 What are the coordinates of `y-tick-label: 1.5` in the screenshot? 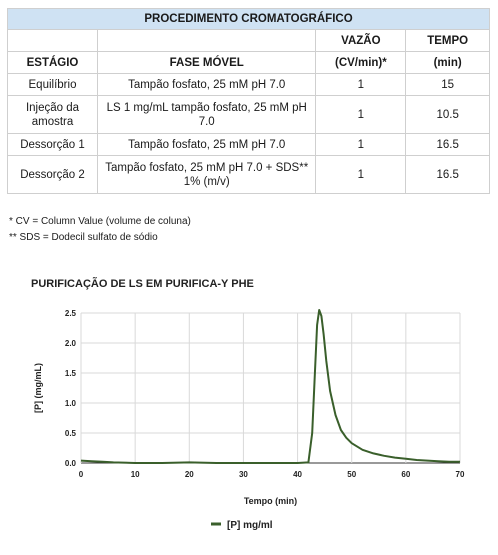 It's located at (71, 373).